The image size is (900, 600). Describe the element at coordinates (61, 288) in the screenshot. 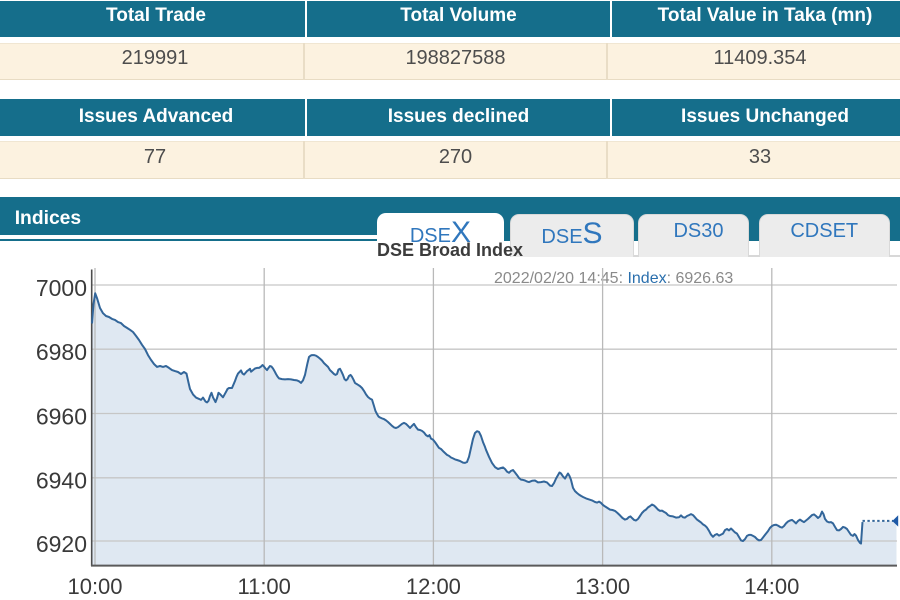

I see `svg-text: 7000` at that location.